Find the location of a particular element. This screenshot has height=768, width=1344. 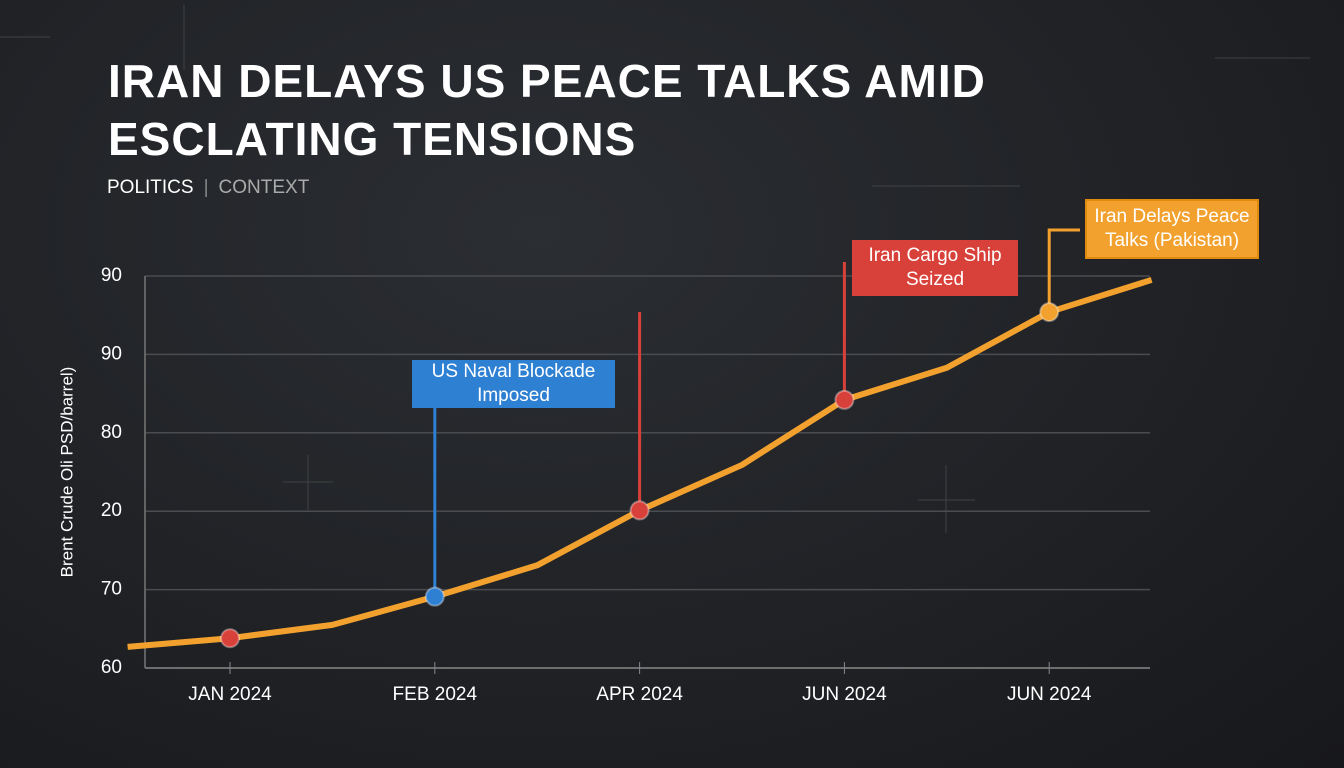

event-label: Iran Delays Peace is located at coordinates (1171, 216).